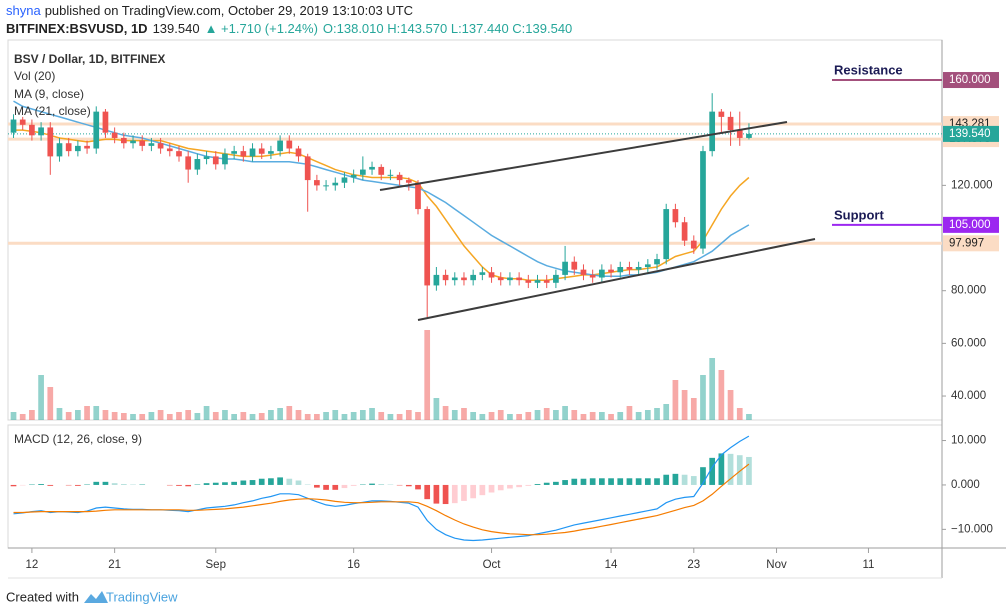 Image resolution: width=1006 pixels, height=615 pixels. I want to click on volume-title: Vol (20), so click(34, 76).